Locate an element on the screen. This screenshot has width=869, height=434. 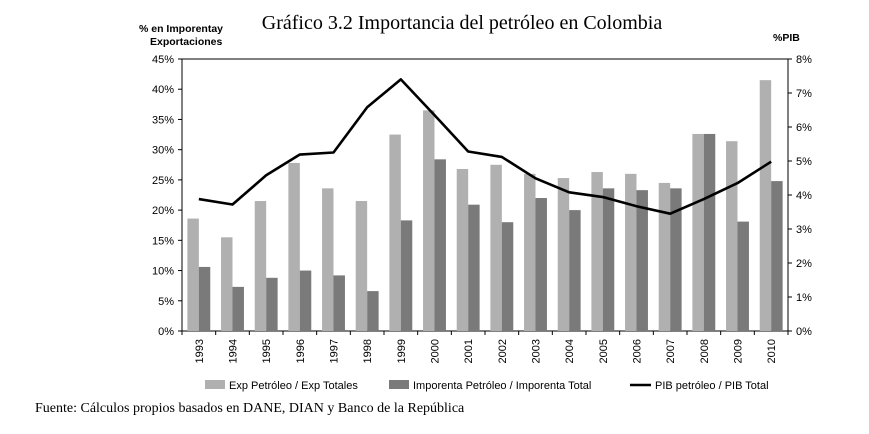
x-tick-label: 1998 is located at coordinates (368, 351).